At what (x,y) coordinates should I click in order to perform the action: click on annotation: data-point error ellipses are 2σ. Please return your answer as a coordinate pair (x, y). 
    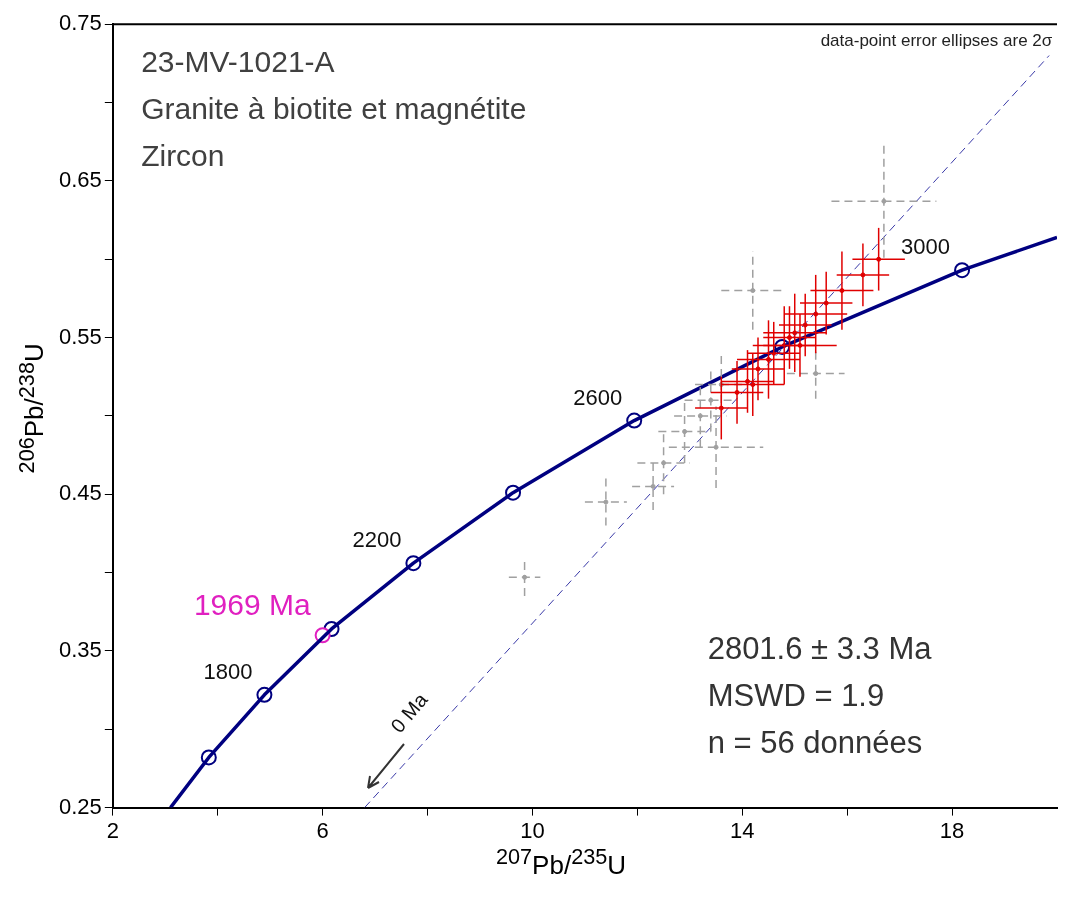
    Looking at the image, I should click on (936, 41).